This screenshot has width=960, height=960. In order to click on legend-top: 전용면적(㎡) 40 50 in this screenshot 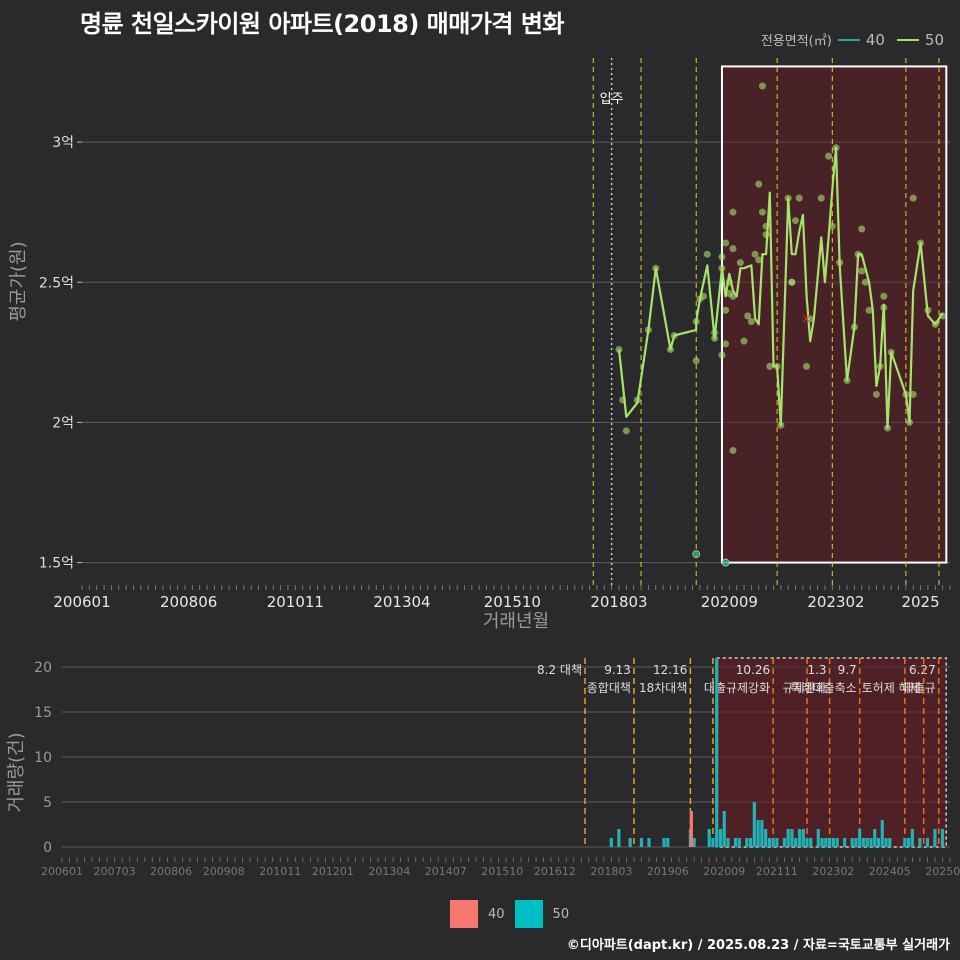, I will do `click(855, 40)`.